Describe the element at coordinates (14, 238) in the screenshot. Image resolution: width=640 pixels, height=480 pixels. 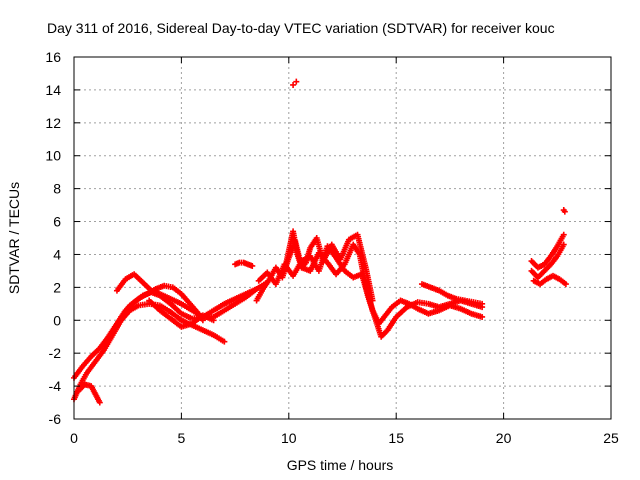
I see `y-axis-label: SDTVAR / TECUs` at that location.